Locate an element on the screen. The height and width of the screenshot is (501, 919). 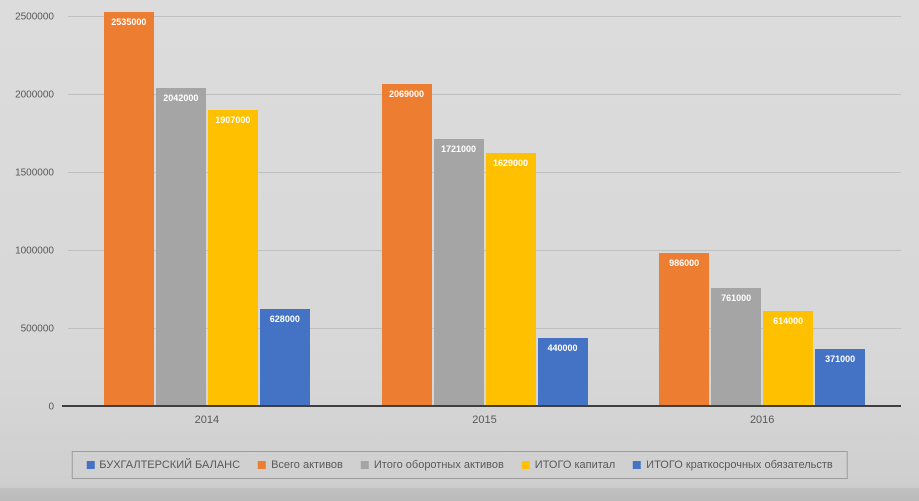
bar: 986000 is located at coordinates (684, 330).